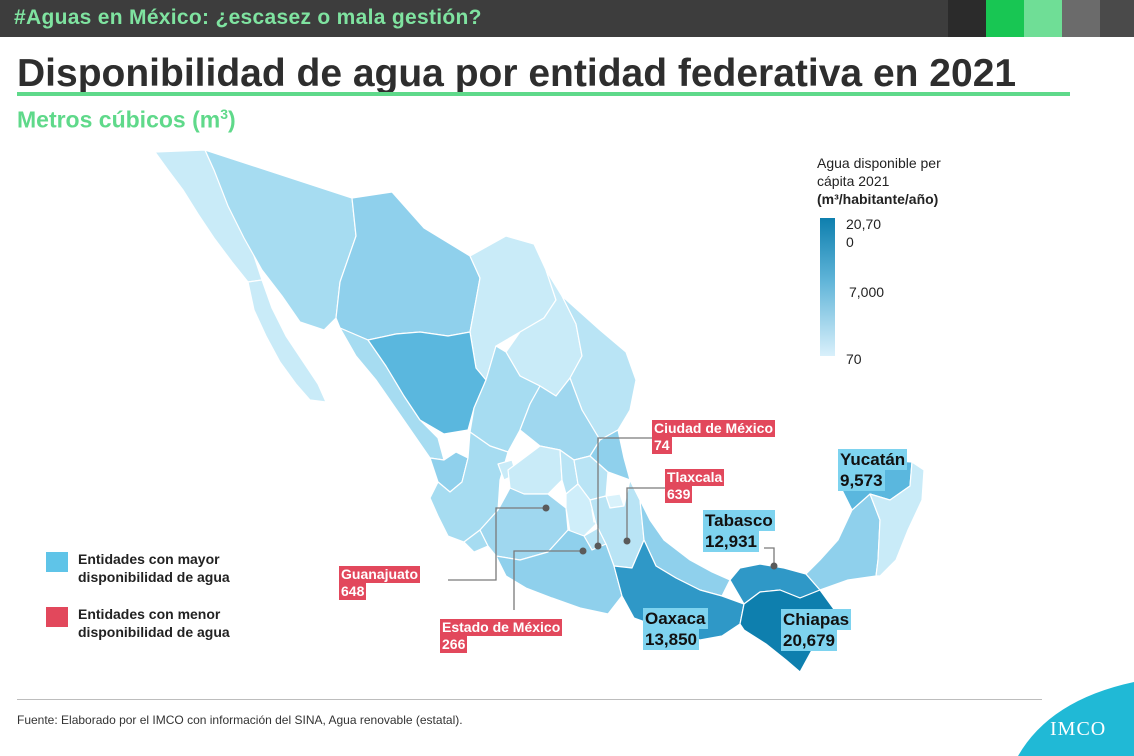  What do you see at coordinates (149, 559) in the screenshot?
I see `key-high-line1: Entidades con mayor` at bounding box center [149, 559].